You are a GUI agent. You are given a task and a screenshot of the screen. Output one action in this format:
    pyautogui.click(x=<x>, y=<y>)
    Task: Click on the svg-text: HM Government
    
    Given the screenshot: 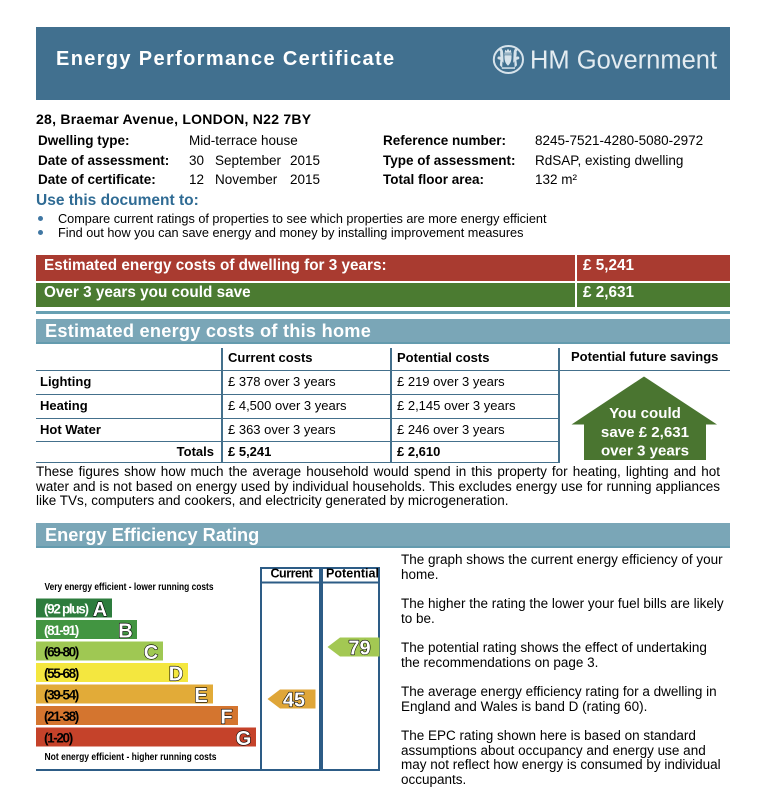 What is the action you would take?
    pyautogui.click(x=623, y=61)
    